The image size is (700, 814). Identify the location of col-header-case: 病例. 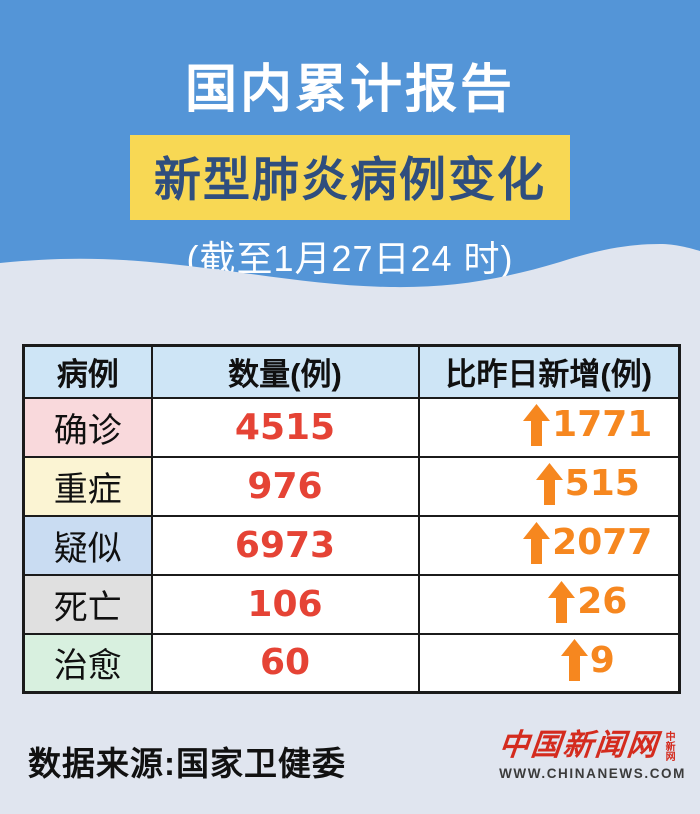
(87, 371).